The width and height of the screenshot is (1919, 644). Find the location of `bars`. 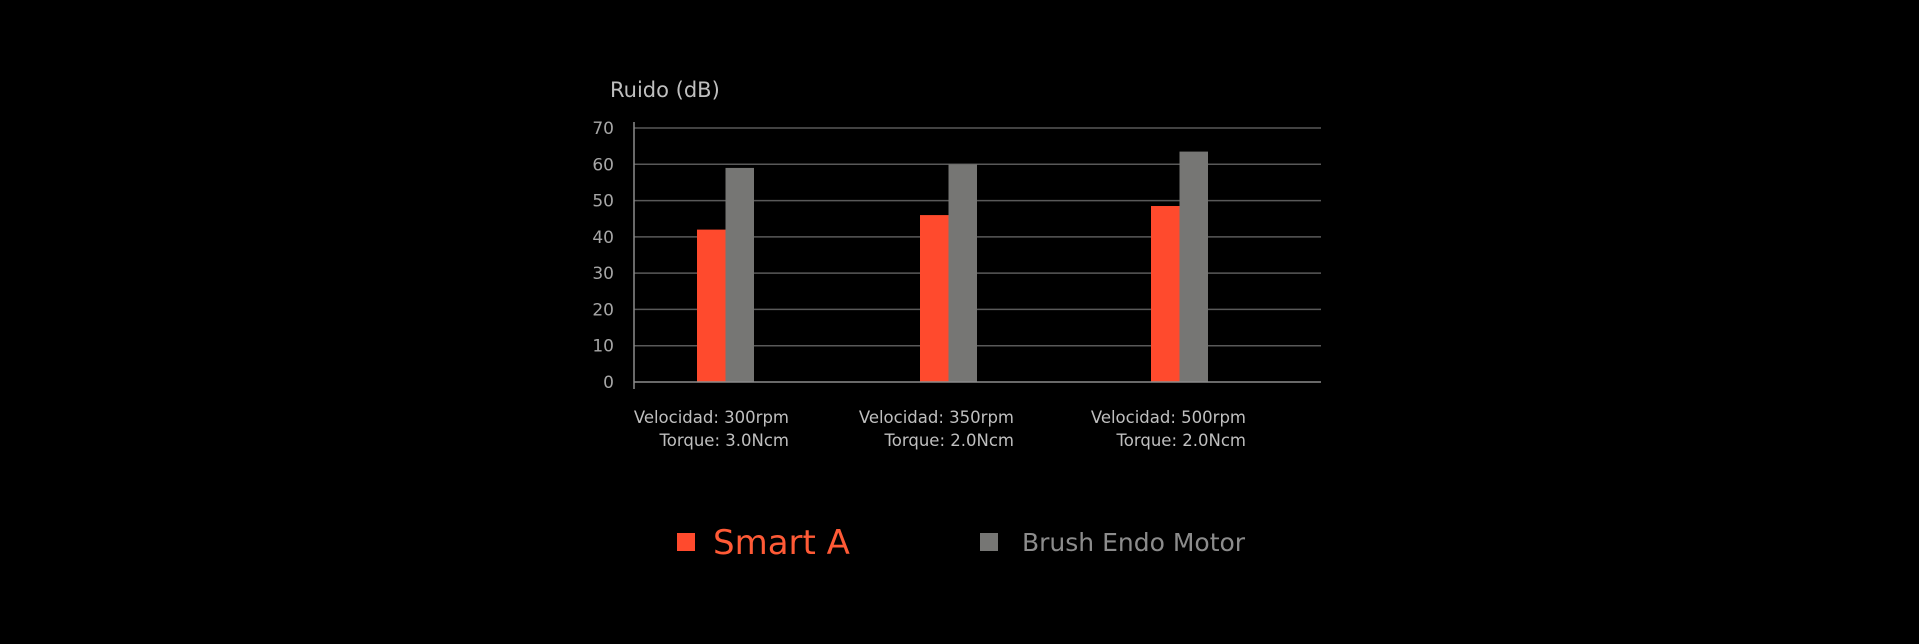

bars is located at coordinates (952, 266).